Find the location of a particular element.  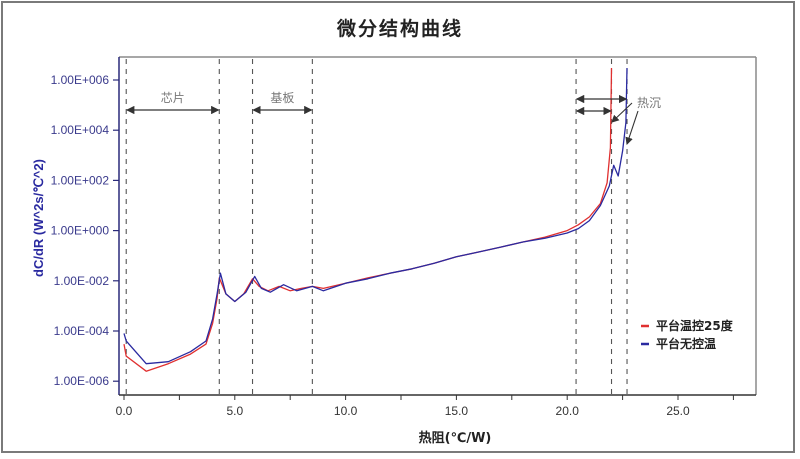

legend-label: 平台温控25度 is located at coordinates (695, 325).